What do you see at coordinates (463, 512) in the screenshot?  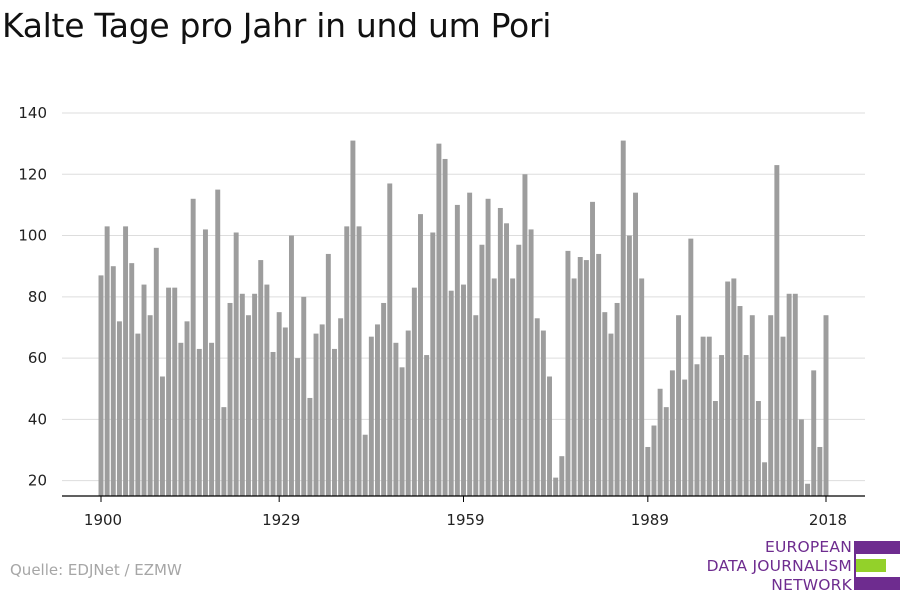 I see `x-axis: 1900 1929 1959 1989 2018` at bounding box center [463, 512].